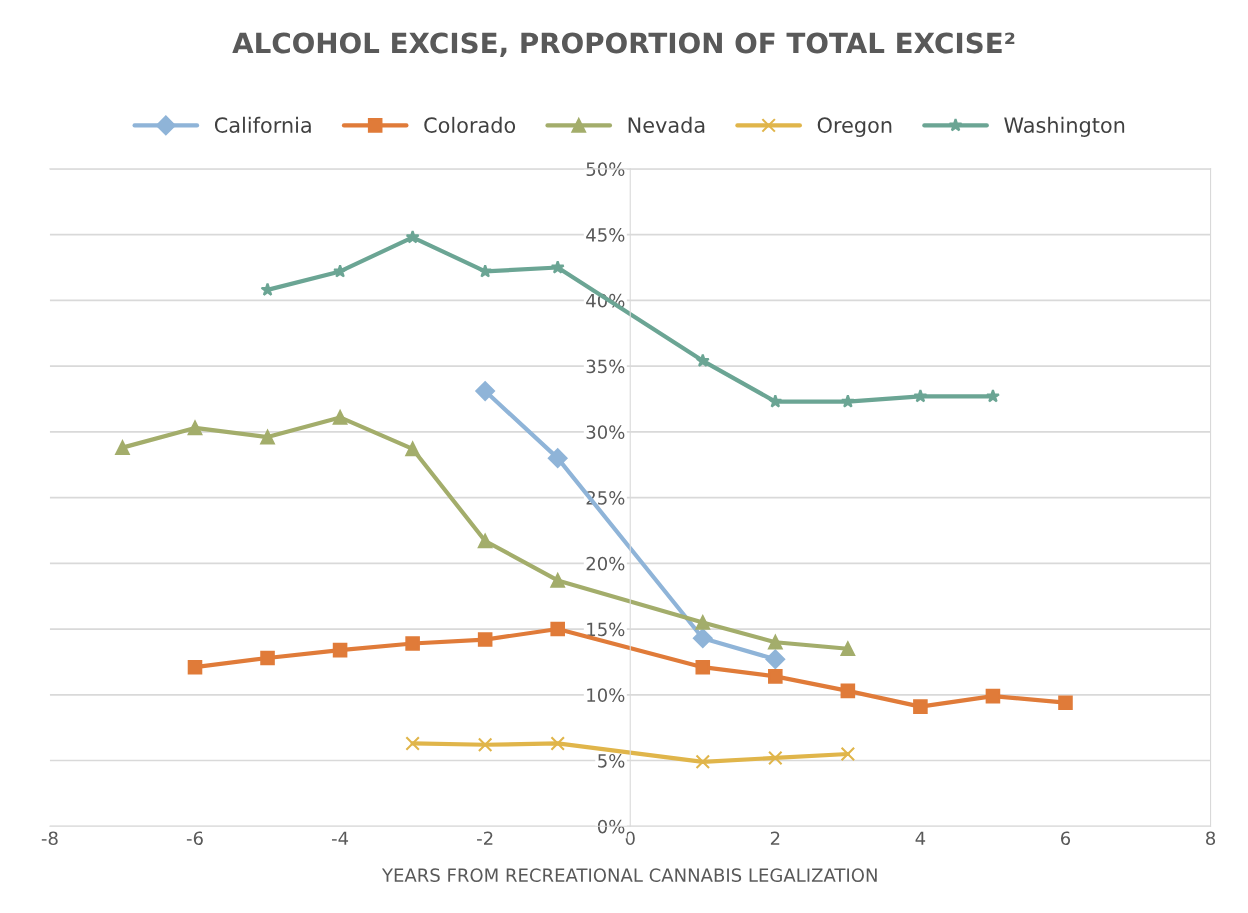  I want to click on y-tick-label: 10%, so click(606, 695).